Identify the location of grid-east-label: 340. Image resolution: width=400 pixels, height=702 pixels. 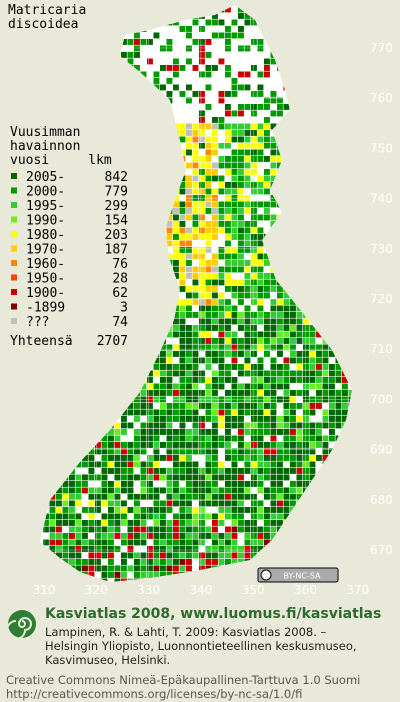
(200, 590).